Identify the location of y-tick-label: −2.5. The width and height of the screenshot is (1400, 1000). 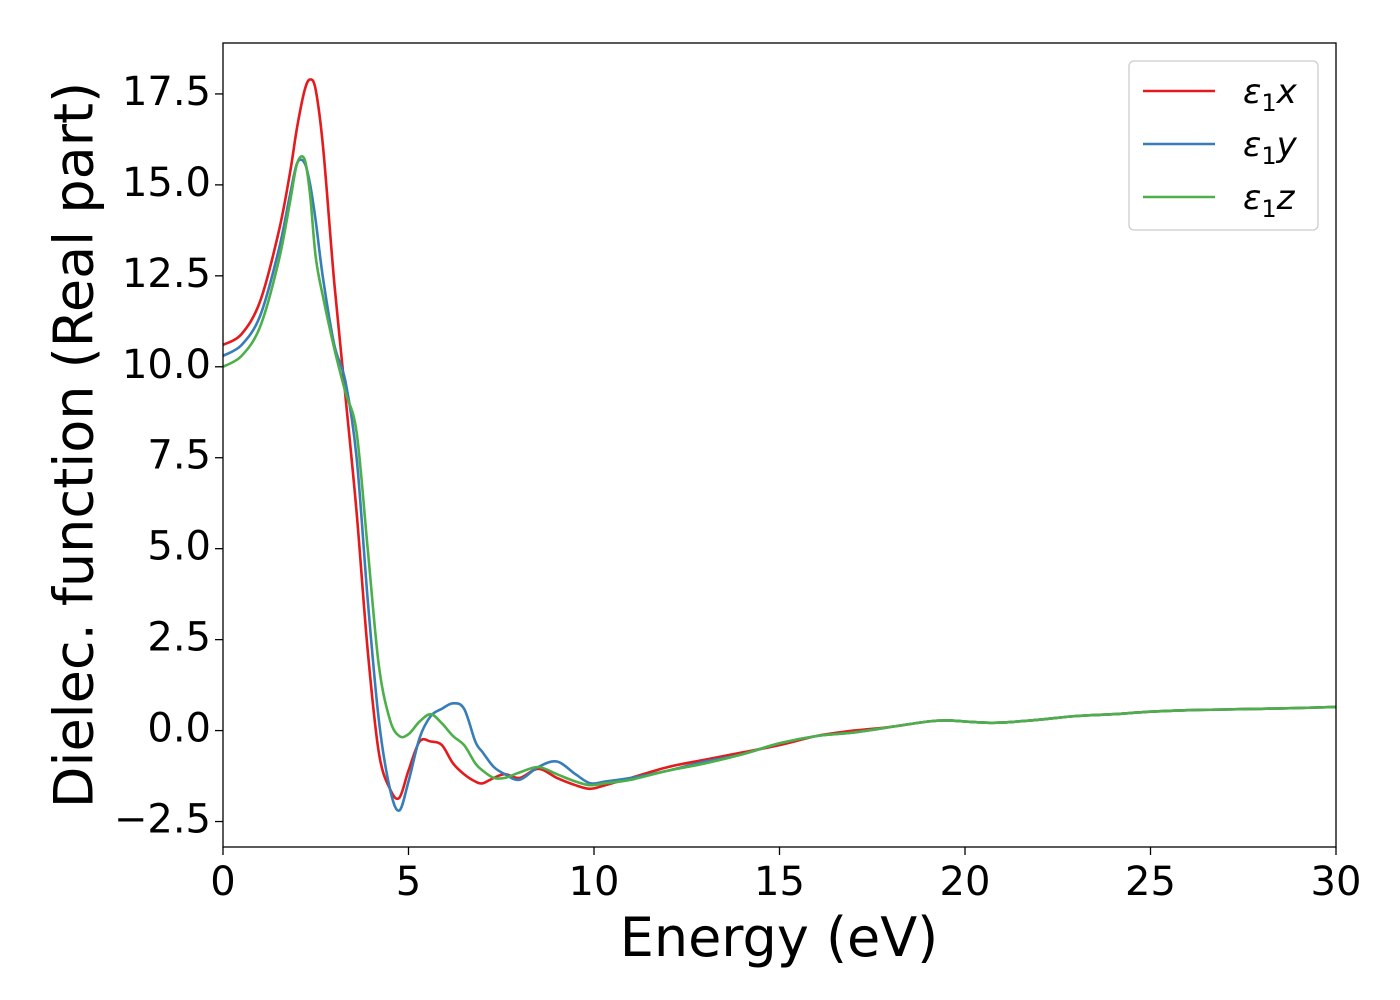
(162, 820).